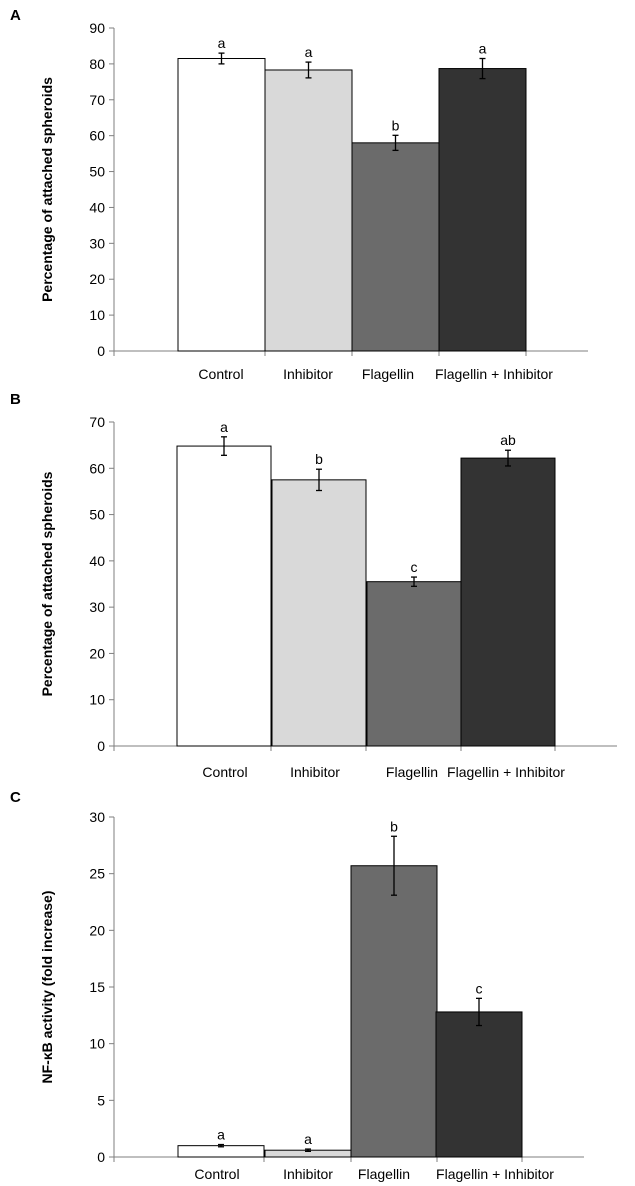 Image resolution: width=635 pixels, height=1186 pixels. I want to click on y-tick-label: 80, so click(97, 64).